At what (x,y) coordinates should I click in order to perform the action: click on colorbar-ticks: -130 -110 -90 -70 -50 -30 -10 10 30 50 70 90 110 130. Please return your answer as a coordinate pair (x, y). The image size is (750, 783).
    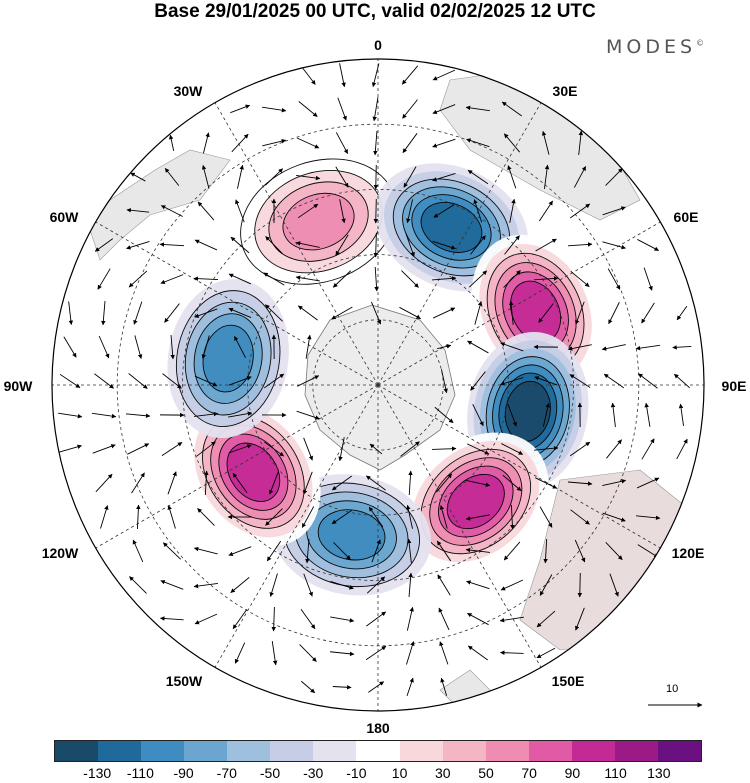
    Looking at the image, I should click on (375, 774).